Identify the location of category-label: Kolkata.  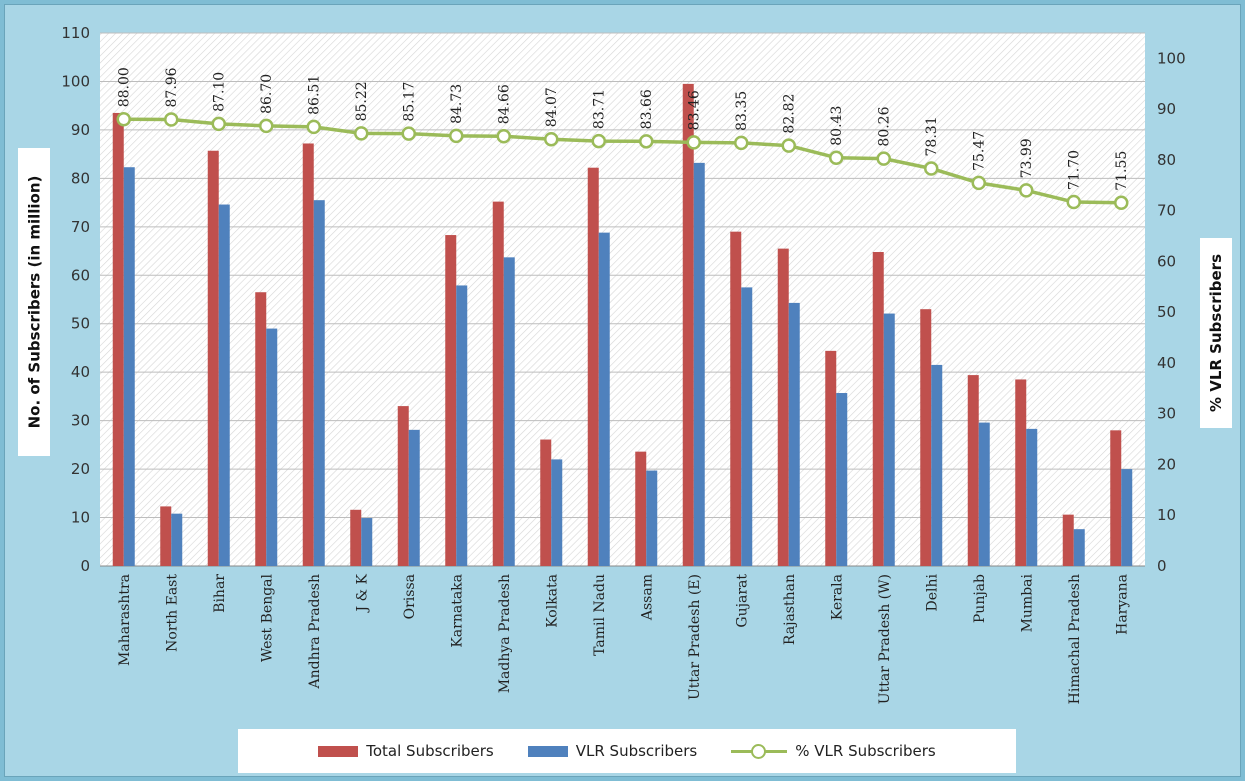
(552, 601).